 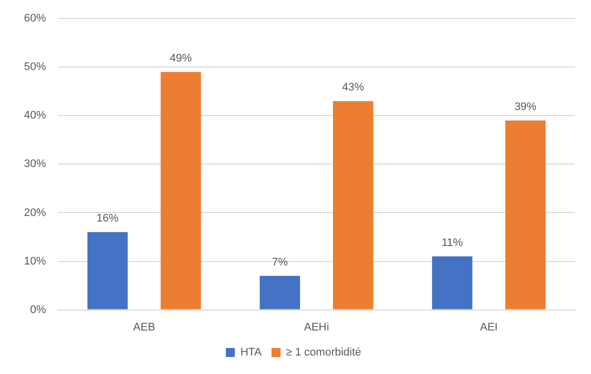 I want to click on y-tick-label: 10%, so click(x=35, y=261).